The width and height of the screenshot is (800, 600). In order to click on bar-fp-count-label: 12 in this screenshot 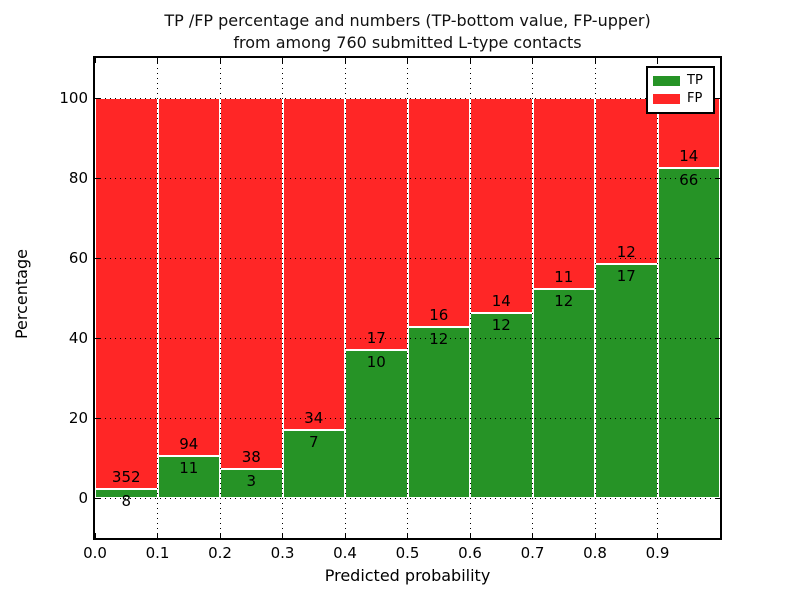, I will do `click(626, 251)`.